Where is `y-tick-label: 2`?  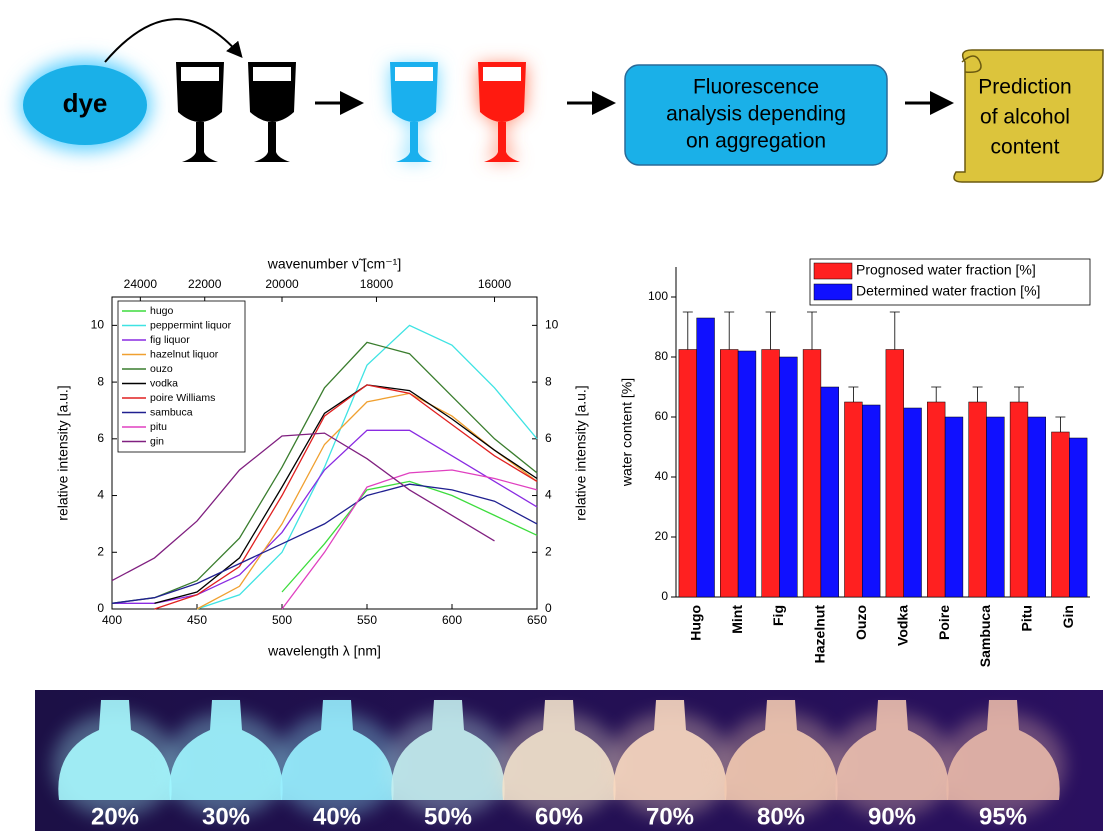 y-tick-label: 2 is located at coordinates (100, 551).